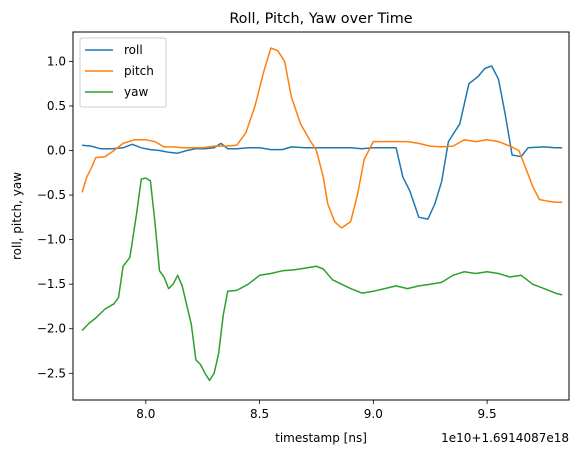  I want to click on y-tick-label: −1.5, so click(51, 284).